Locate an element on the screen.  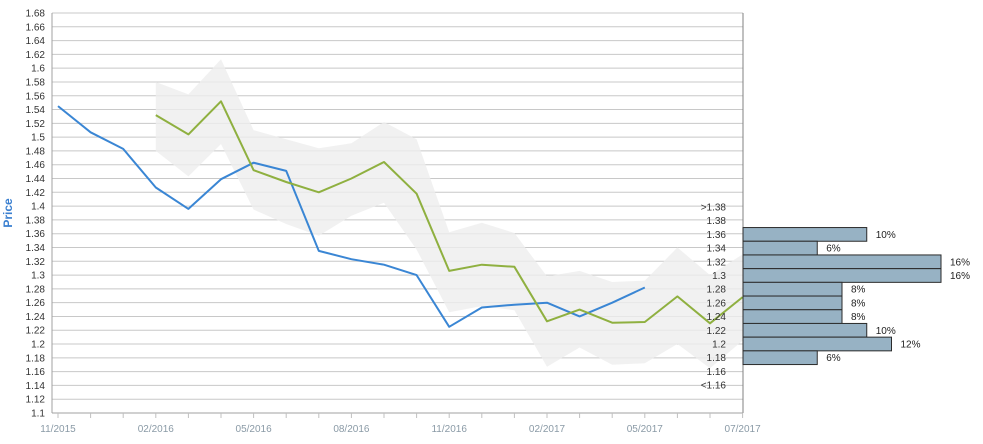
y-tick-label: 1.62 is located at coordinates (36, 55).